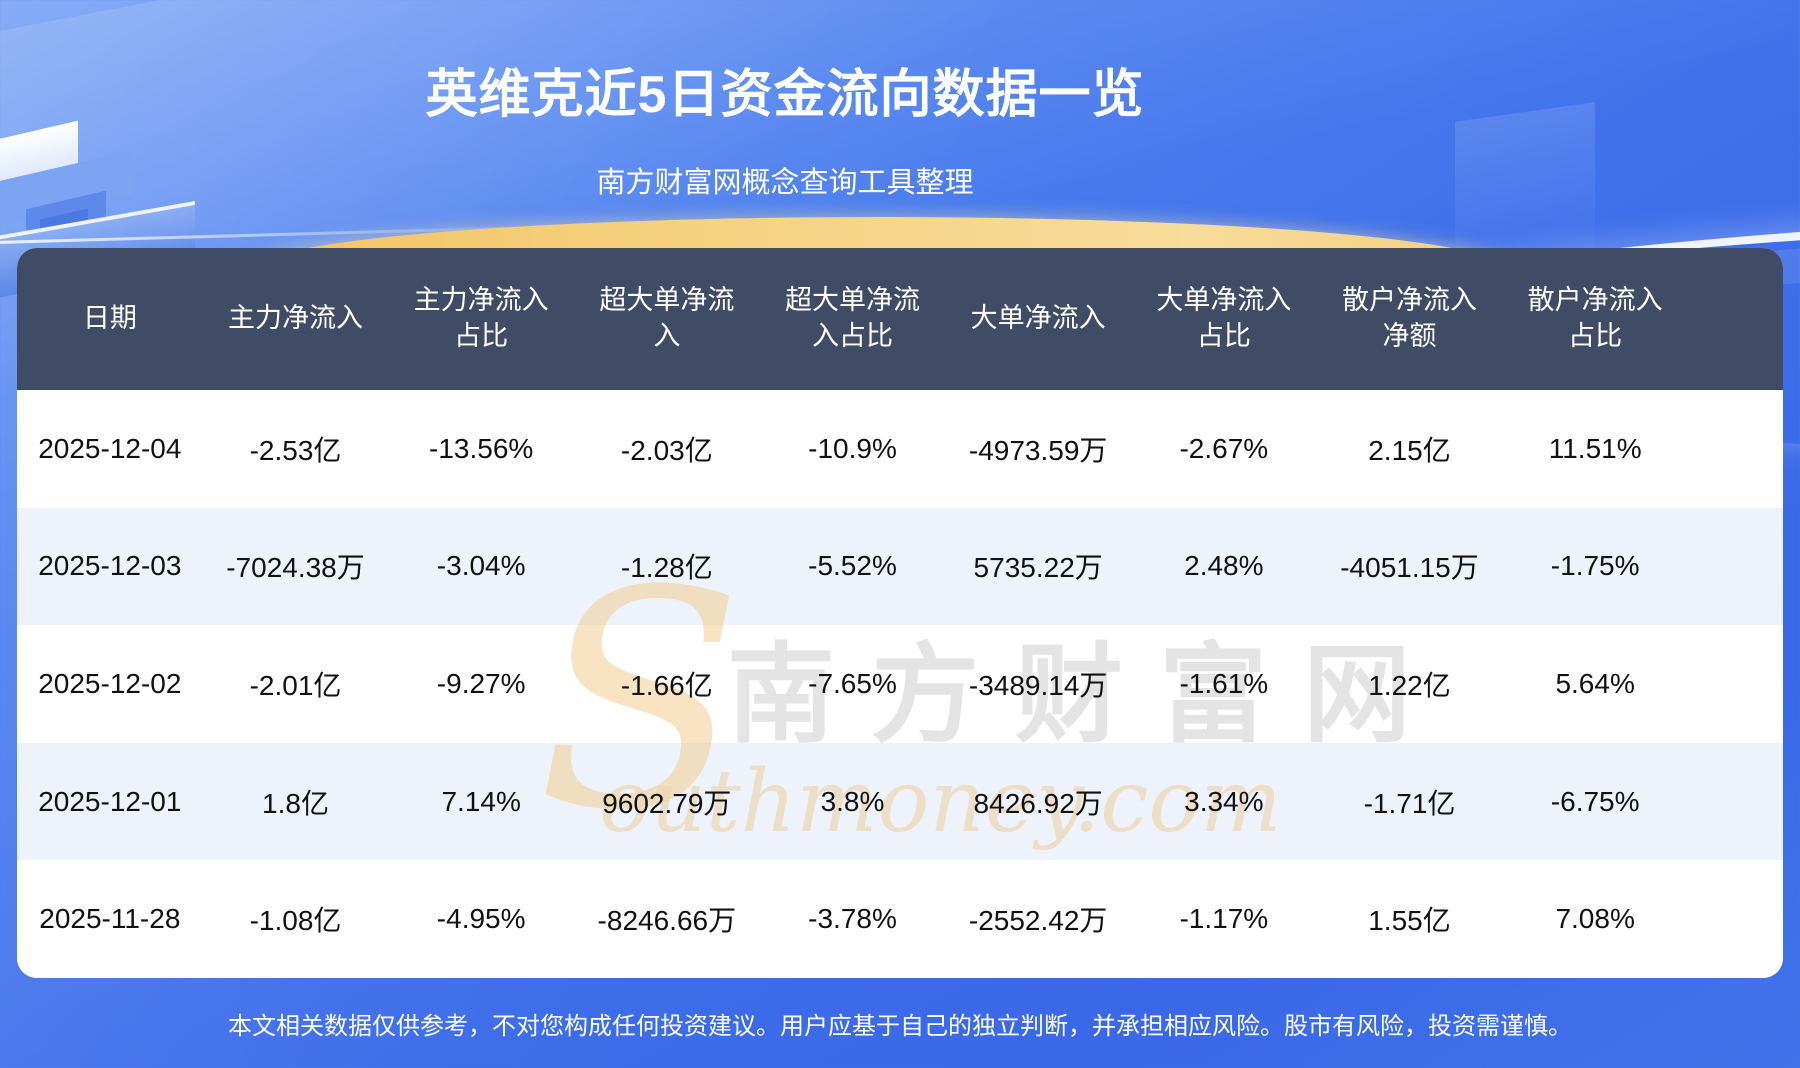  Describe the element at coordinates (295, 803) in the screenshot. I see `table-cell: 1.8亿` at that location.